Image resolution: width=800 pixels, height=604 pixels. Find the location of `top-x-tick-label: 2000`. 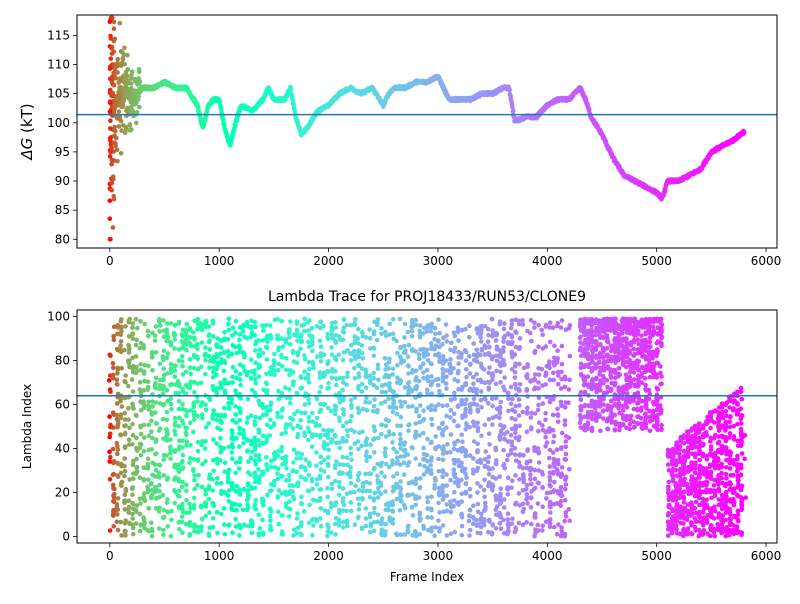

top-x-tick-label: 2000 is located at coordinates (328, 261).